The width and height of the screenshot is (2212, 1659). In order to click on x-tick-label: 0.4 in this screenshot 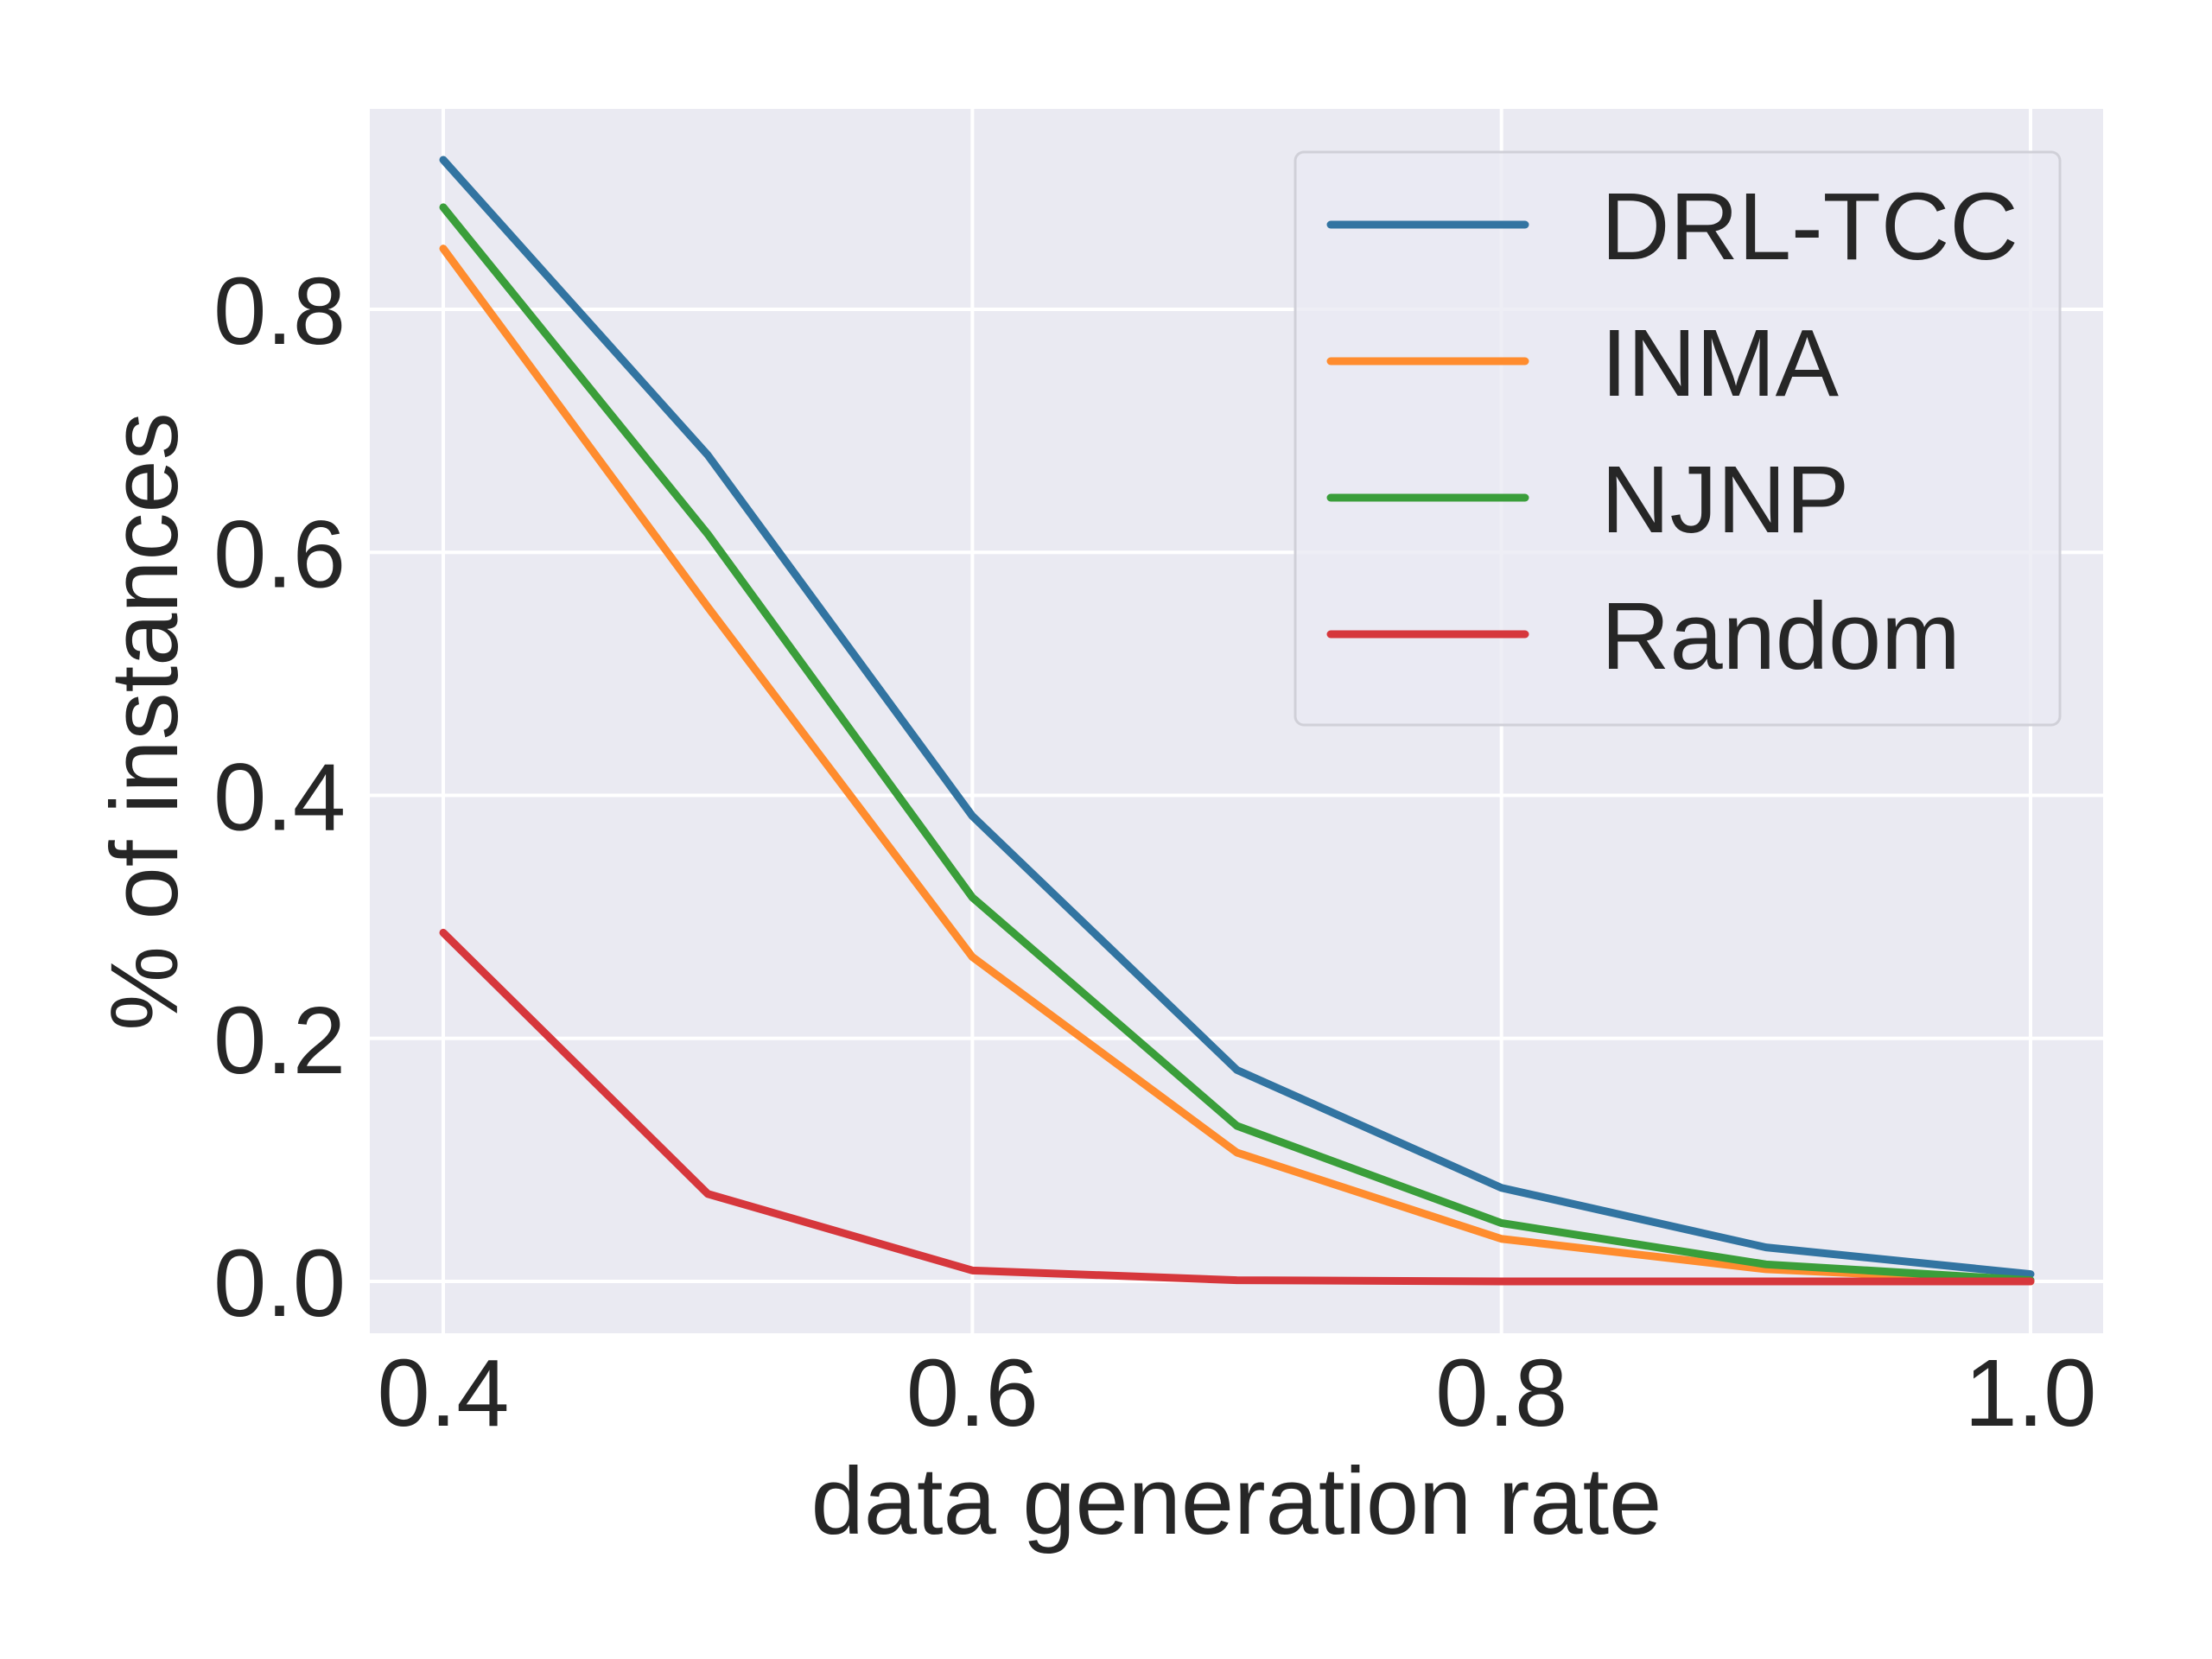, I will do `click(444, 1393)`.